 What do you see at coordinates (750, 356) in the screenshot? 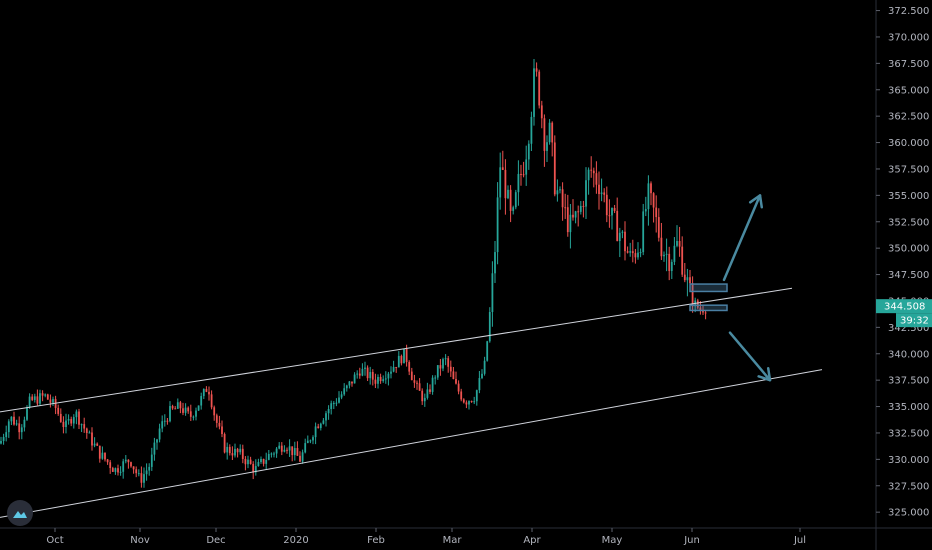
I see `arrow-down` at bounding box center [750, 356].